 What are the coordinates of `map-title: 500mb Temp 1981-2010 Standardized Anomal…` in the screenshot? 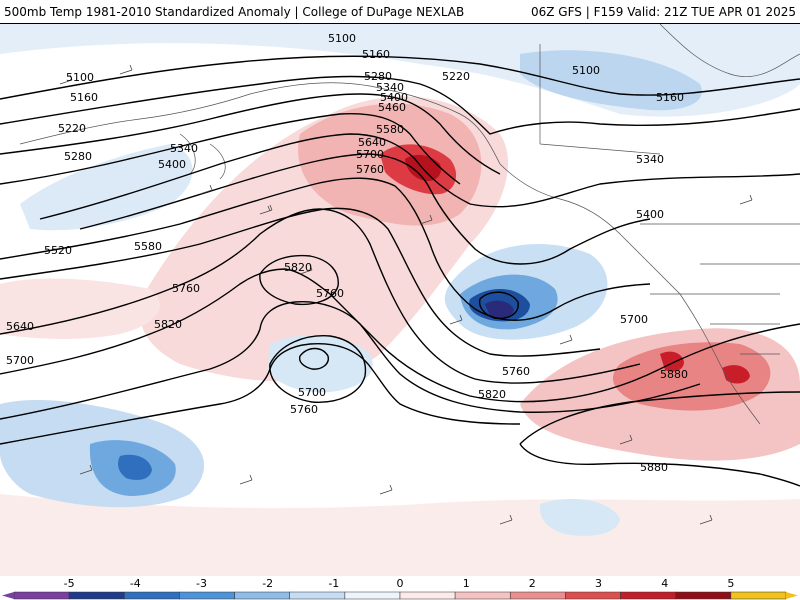 It's located at (234, 12).